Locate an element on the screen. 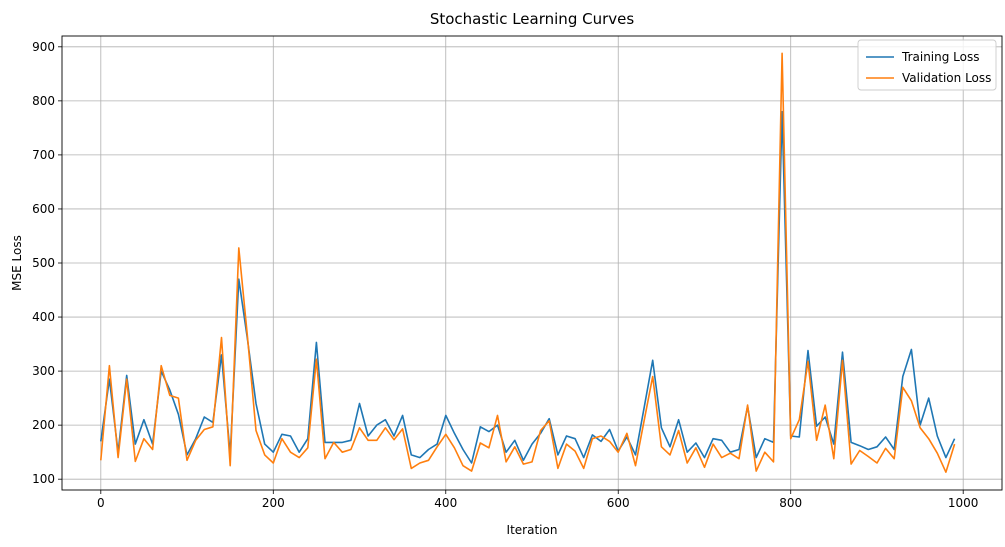  y-tick-label: 900 is located at coordinates (43, 47).